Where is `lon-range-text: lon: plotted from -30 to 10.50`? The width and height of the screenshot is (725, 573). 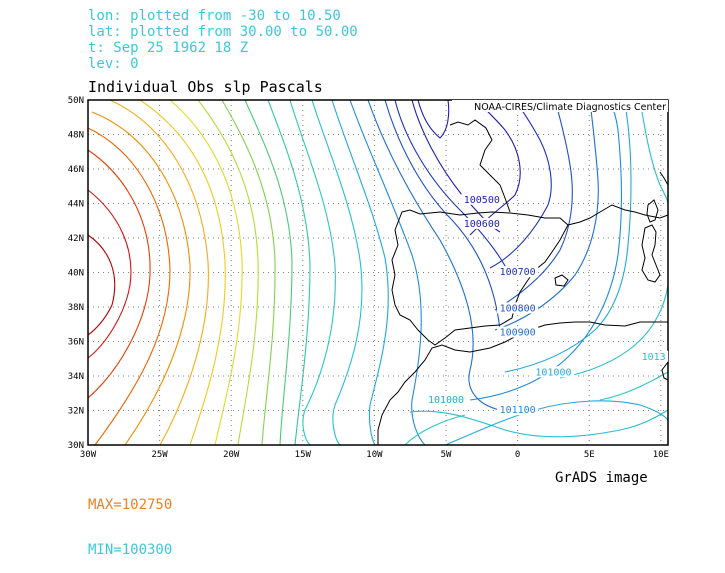
lon-range-text: lon: plotted from -30 to 10.50 is located at coordinates (214, 16).